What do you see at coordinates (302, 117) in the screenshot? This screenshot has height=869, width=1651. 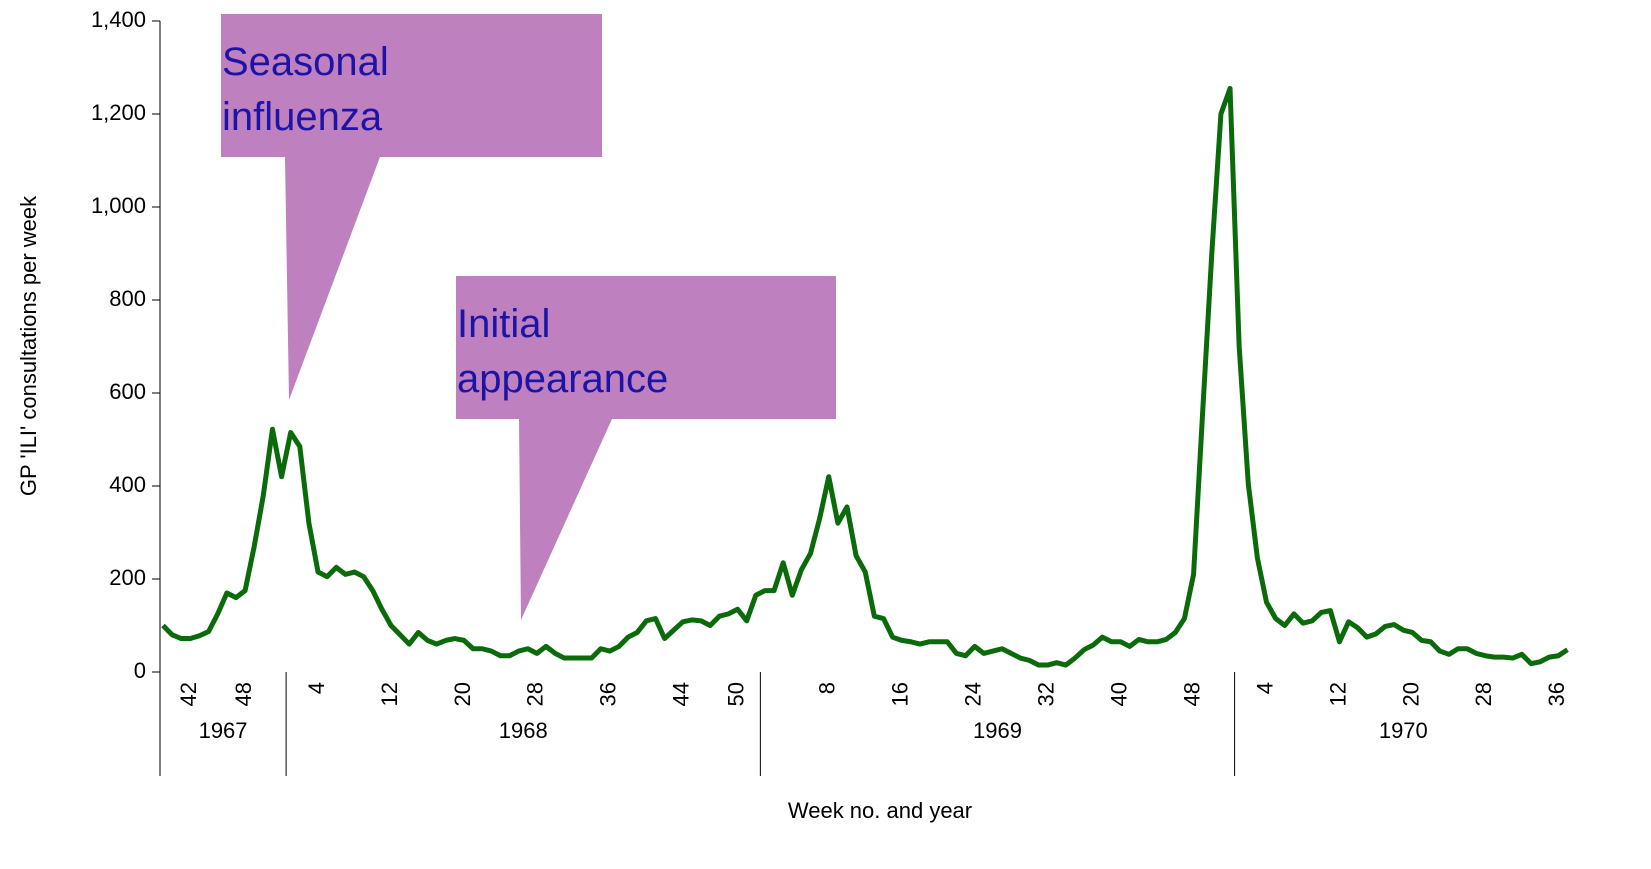 I see `callout-text: influenza` at bounding box center [302, 117].